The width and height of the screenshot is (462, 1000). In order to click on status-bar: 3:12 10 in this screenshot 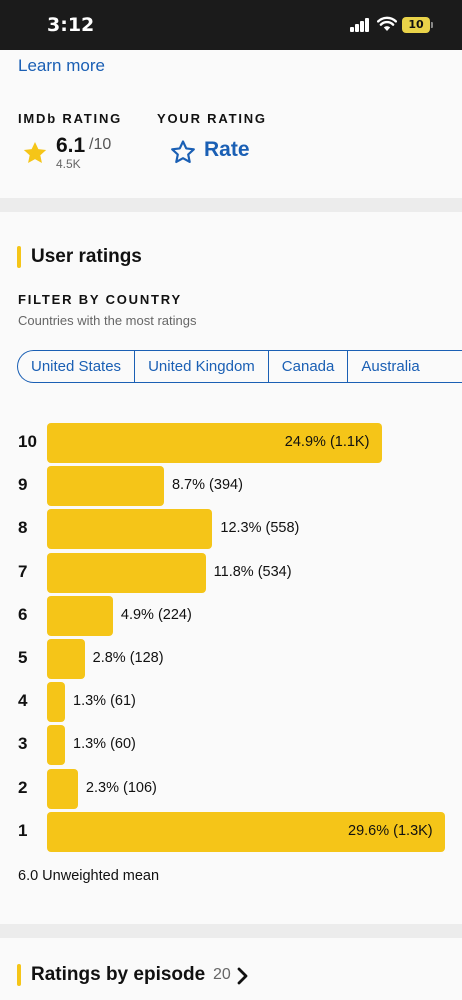, I will do `click(231, 25)`.